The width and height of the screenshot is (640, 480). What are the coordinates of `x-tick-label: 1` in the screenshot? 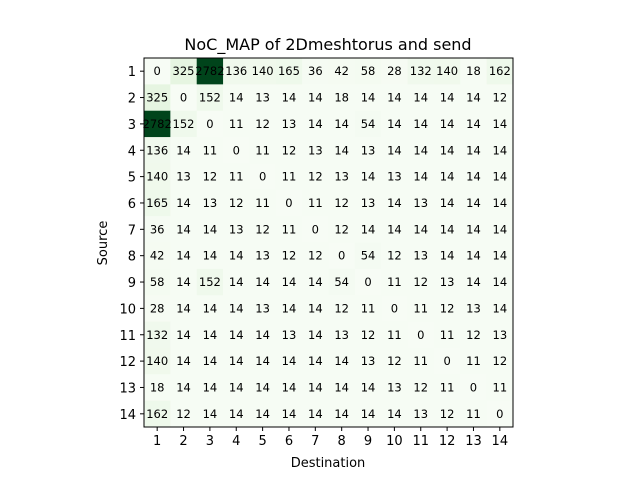 It's located at (157, 441).